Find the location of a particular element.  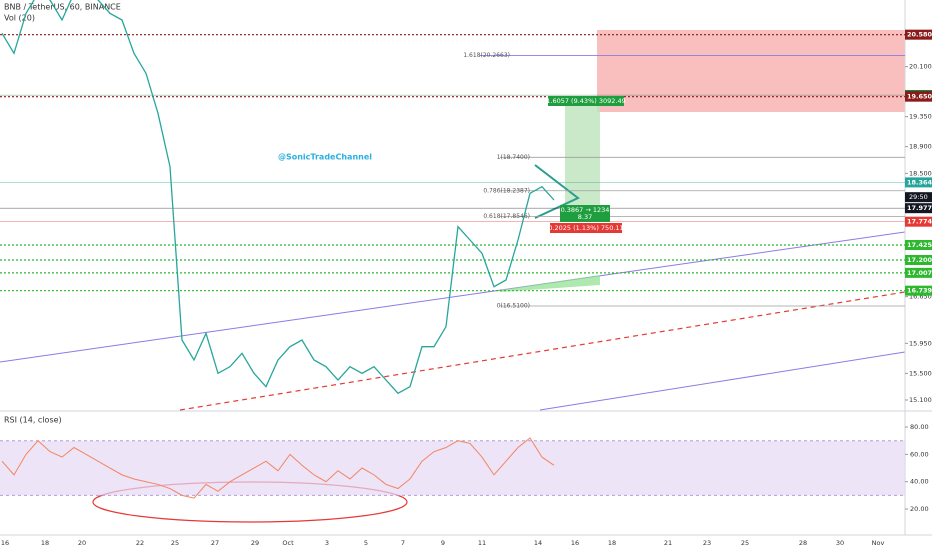

watermark: @SonicTradeChannel is located at coordinates (325, 157).